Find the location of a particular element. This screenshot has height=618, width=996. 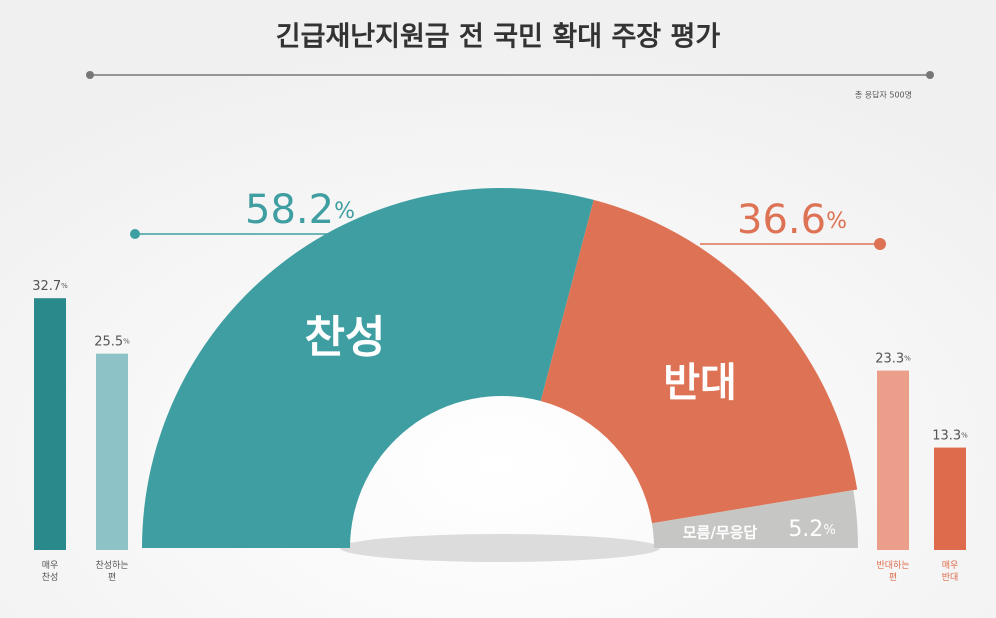

segment-label: 반대 is located at coordinates (700, 383).